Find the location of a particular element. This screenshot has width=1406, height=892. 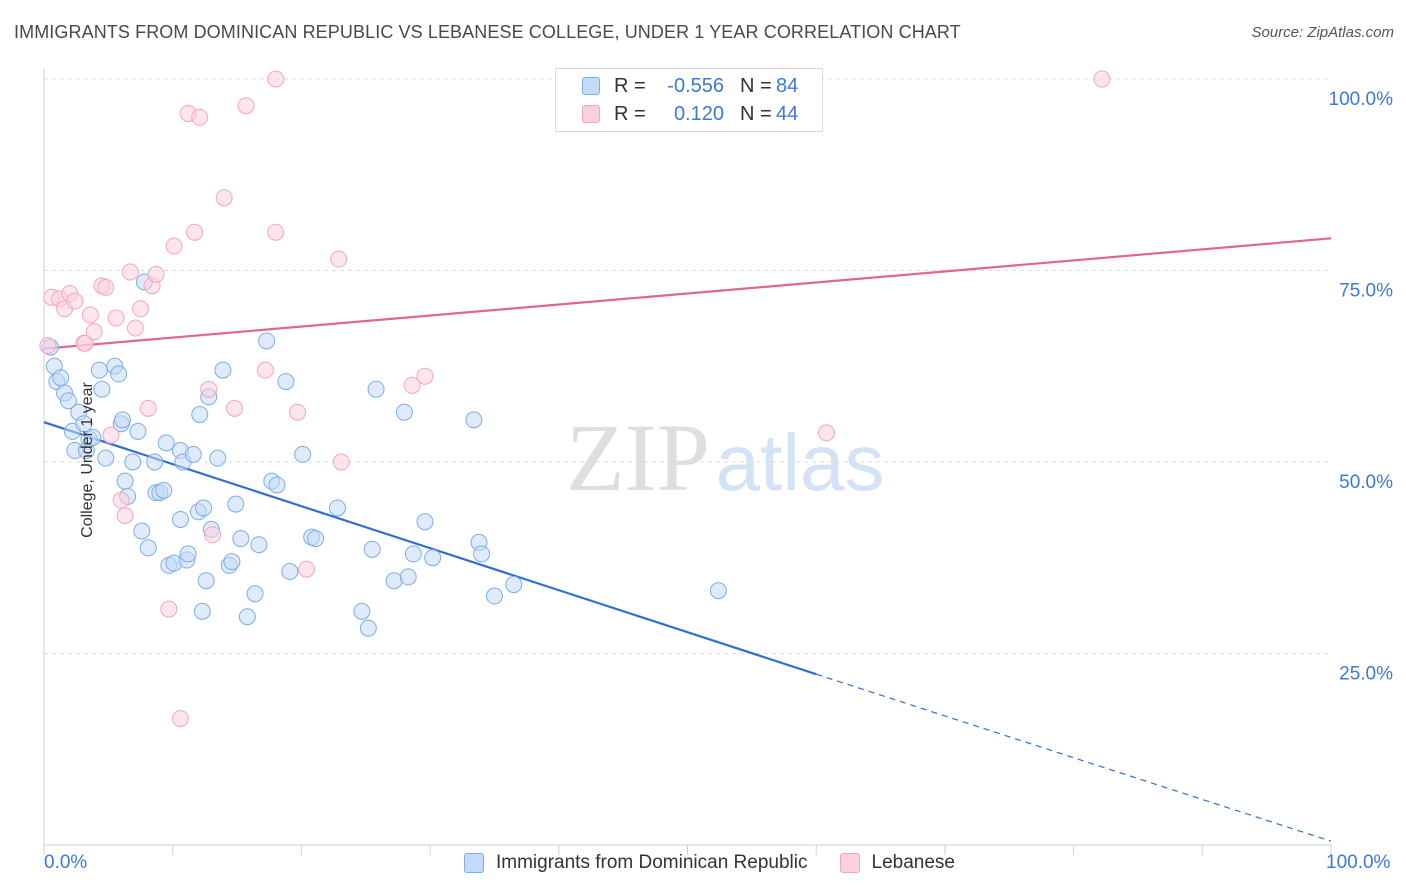

x-tick-label-min: 0.0% is located at coordinates (66, 862).